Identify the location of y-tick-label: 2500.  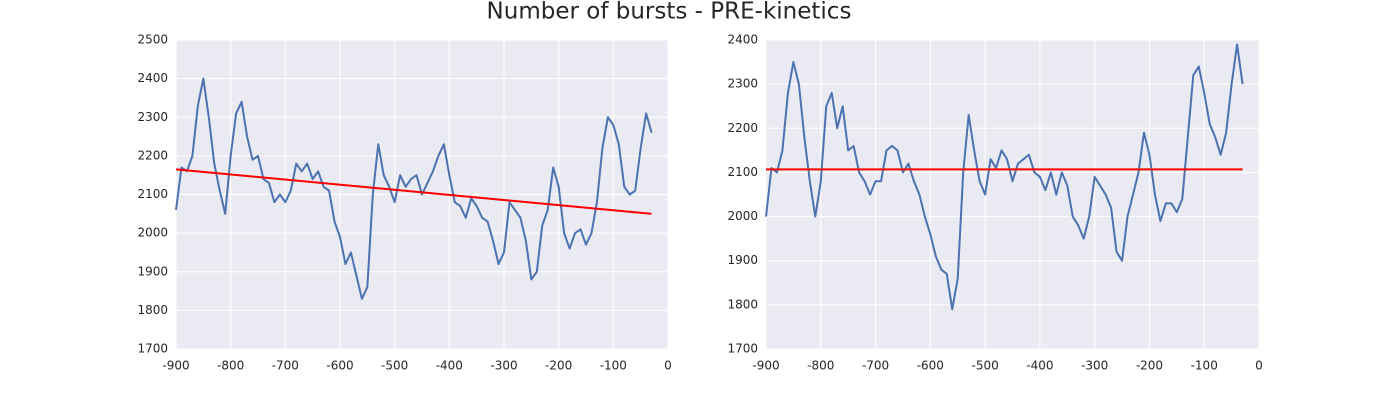
(152, 40).